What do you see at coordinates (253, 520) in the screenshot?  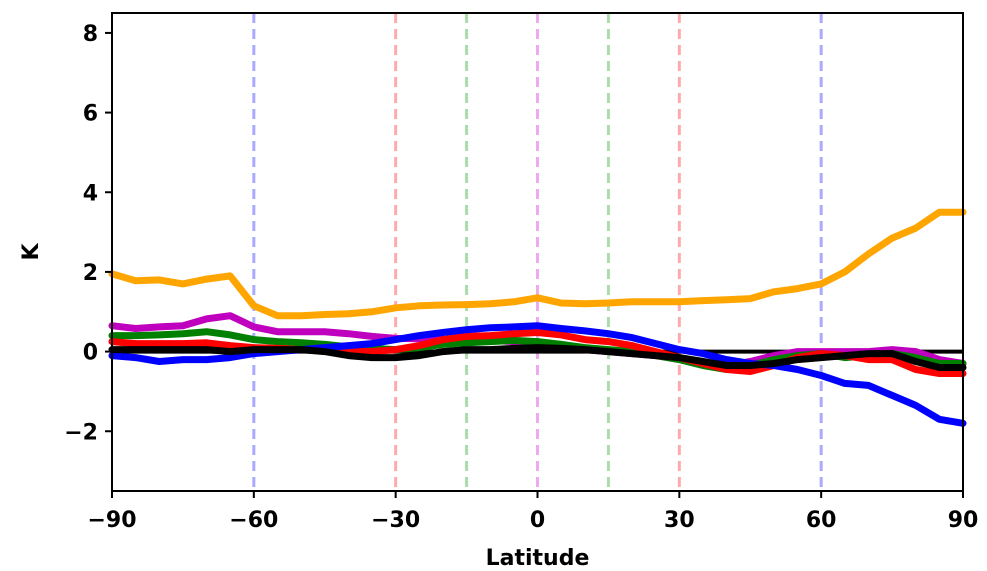 I see `x-tick-label: −60` at bounding box center [253, 520].